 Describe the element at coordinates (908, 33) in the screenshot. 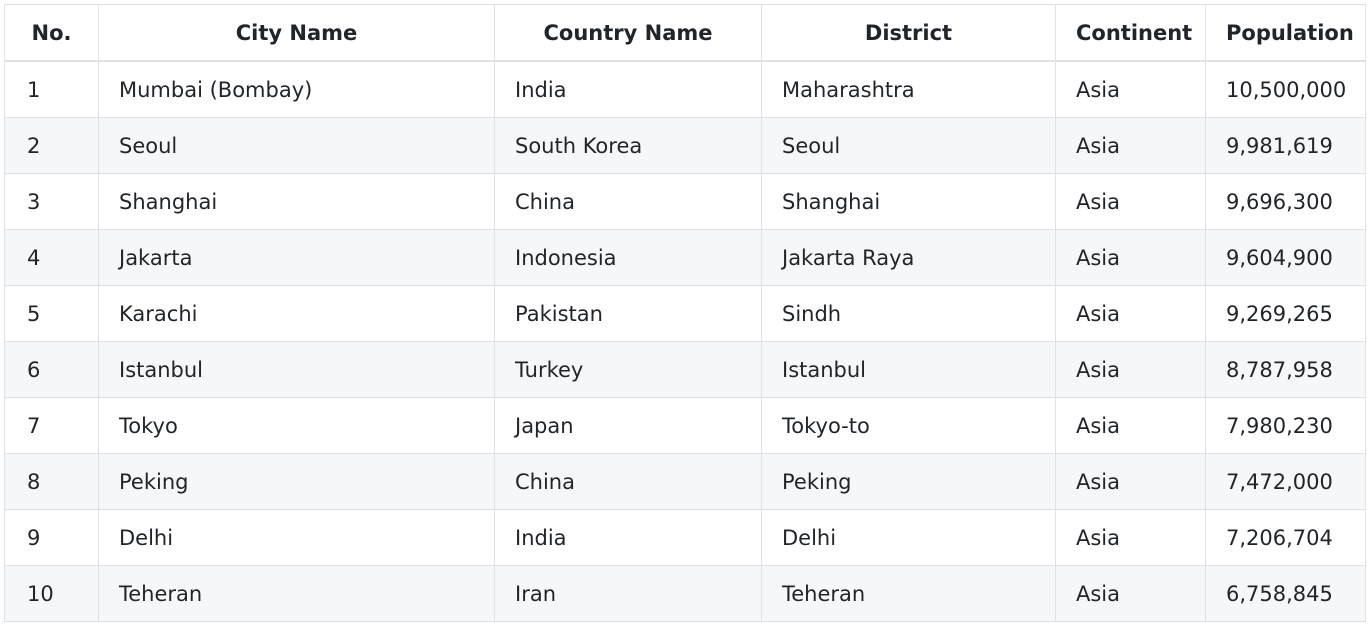

I see `header-district: District` at that location.